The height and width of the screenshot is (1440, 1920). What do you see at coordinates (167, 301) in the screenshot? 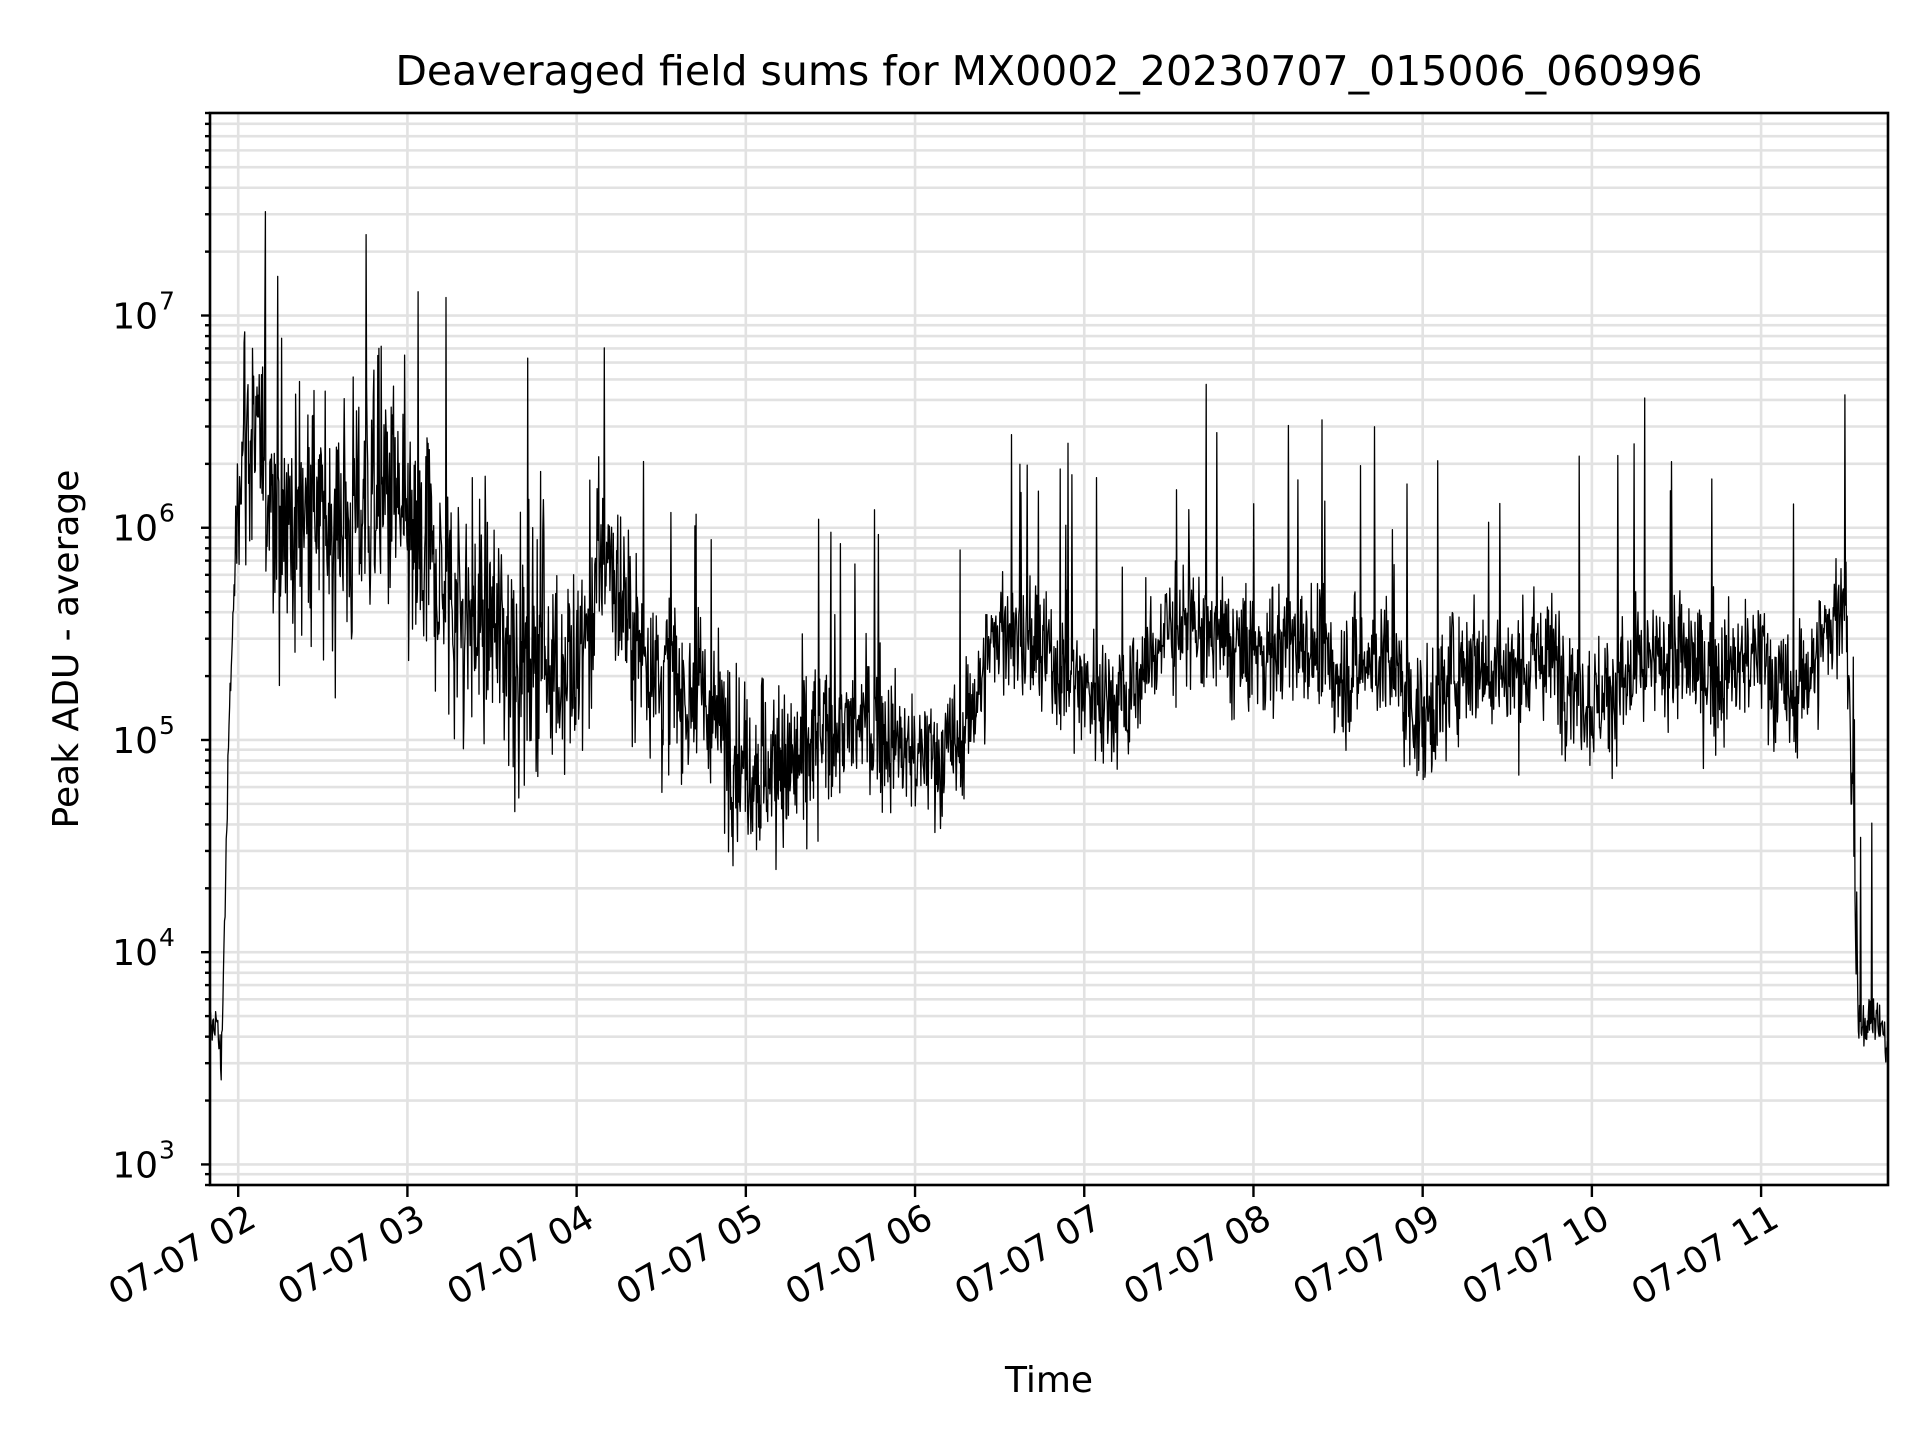
I see `y-tick-exponent: 7` at bounding box center [167, 301].